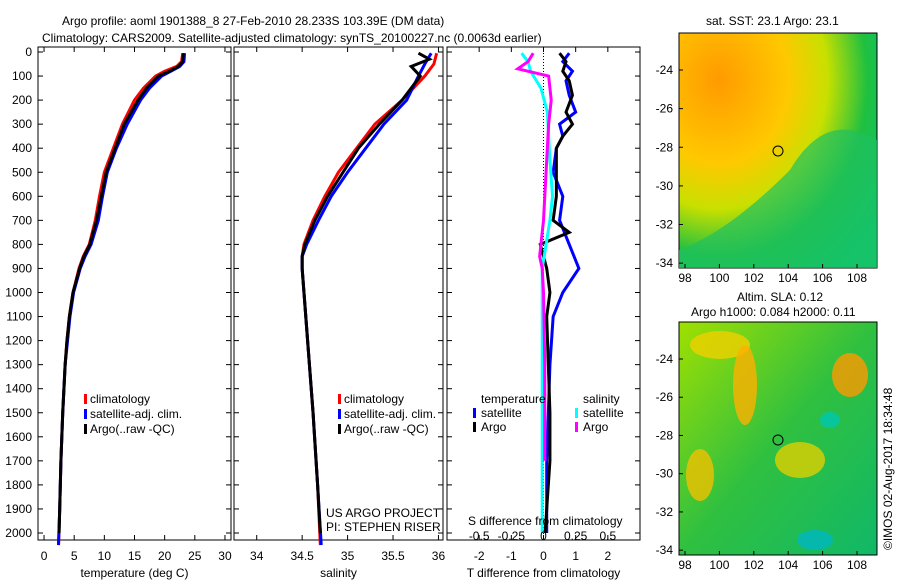 The height and width of the screenshot is (580, 900). Describe the element at coordinates (28, 52) in the screenshot. I see `y-tick-label: 0` at that location.